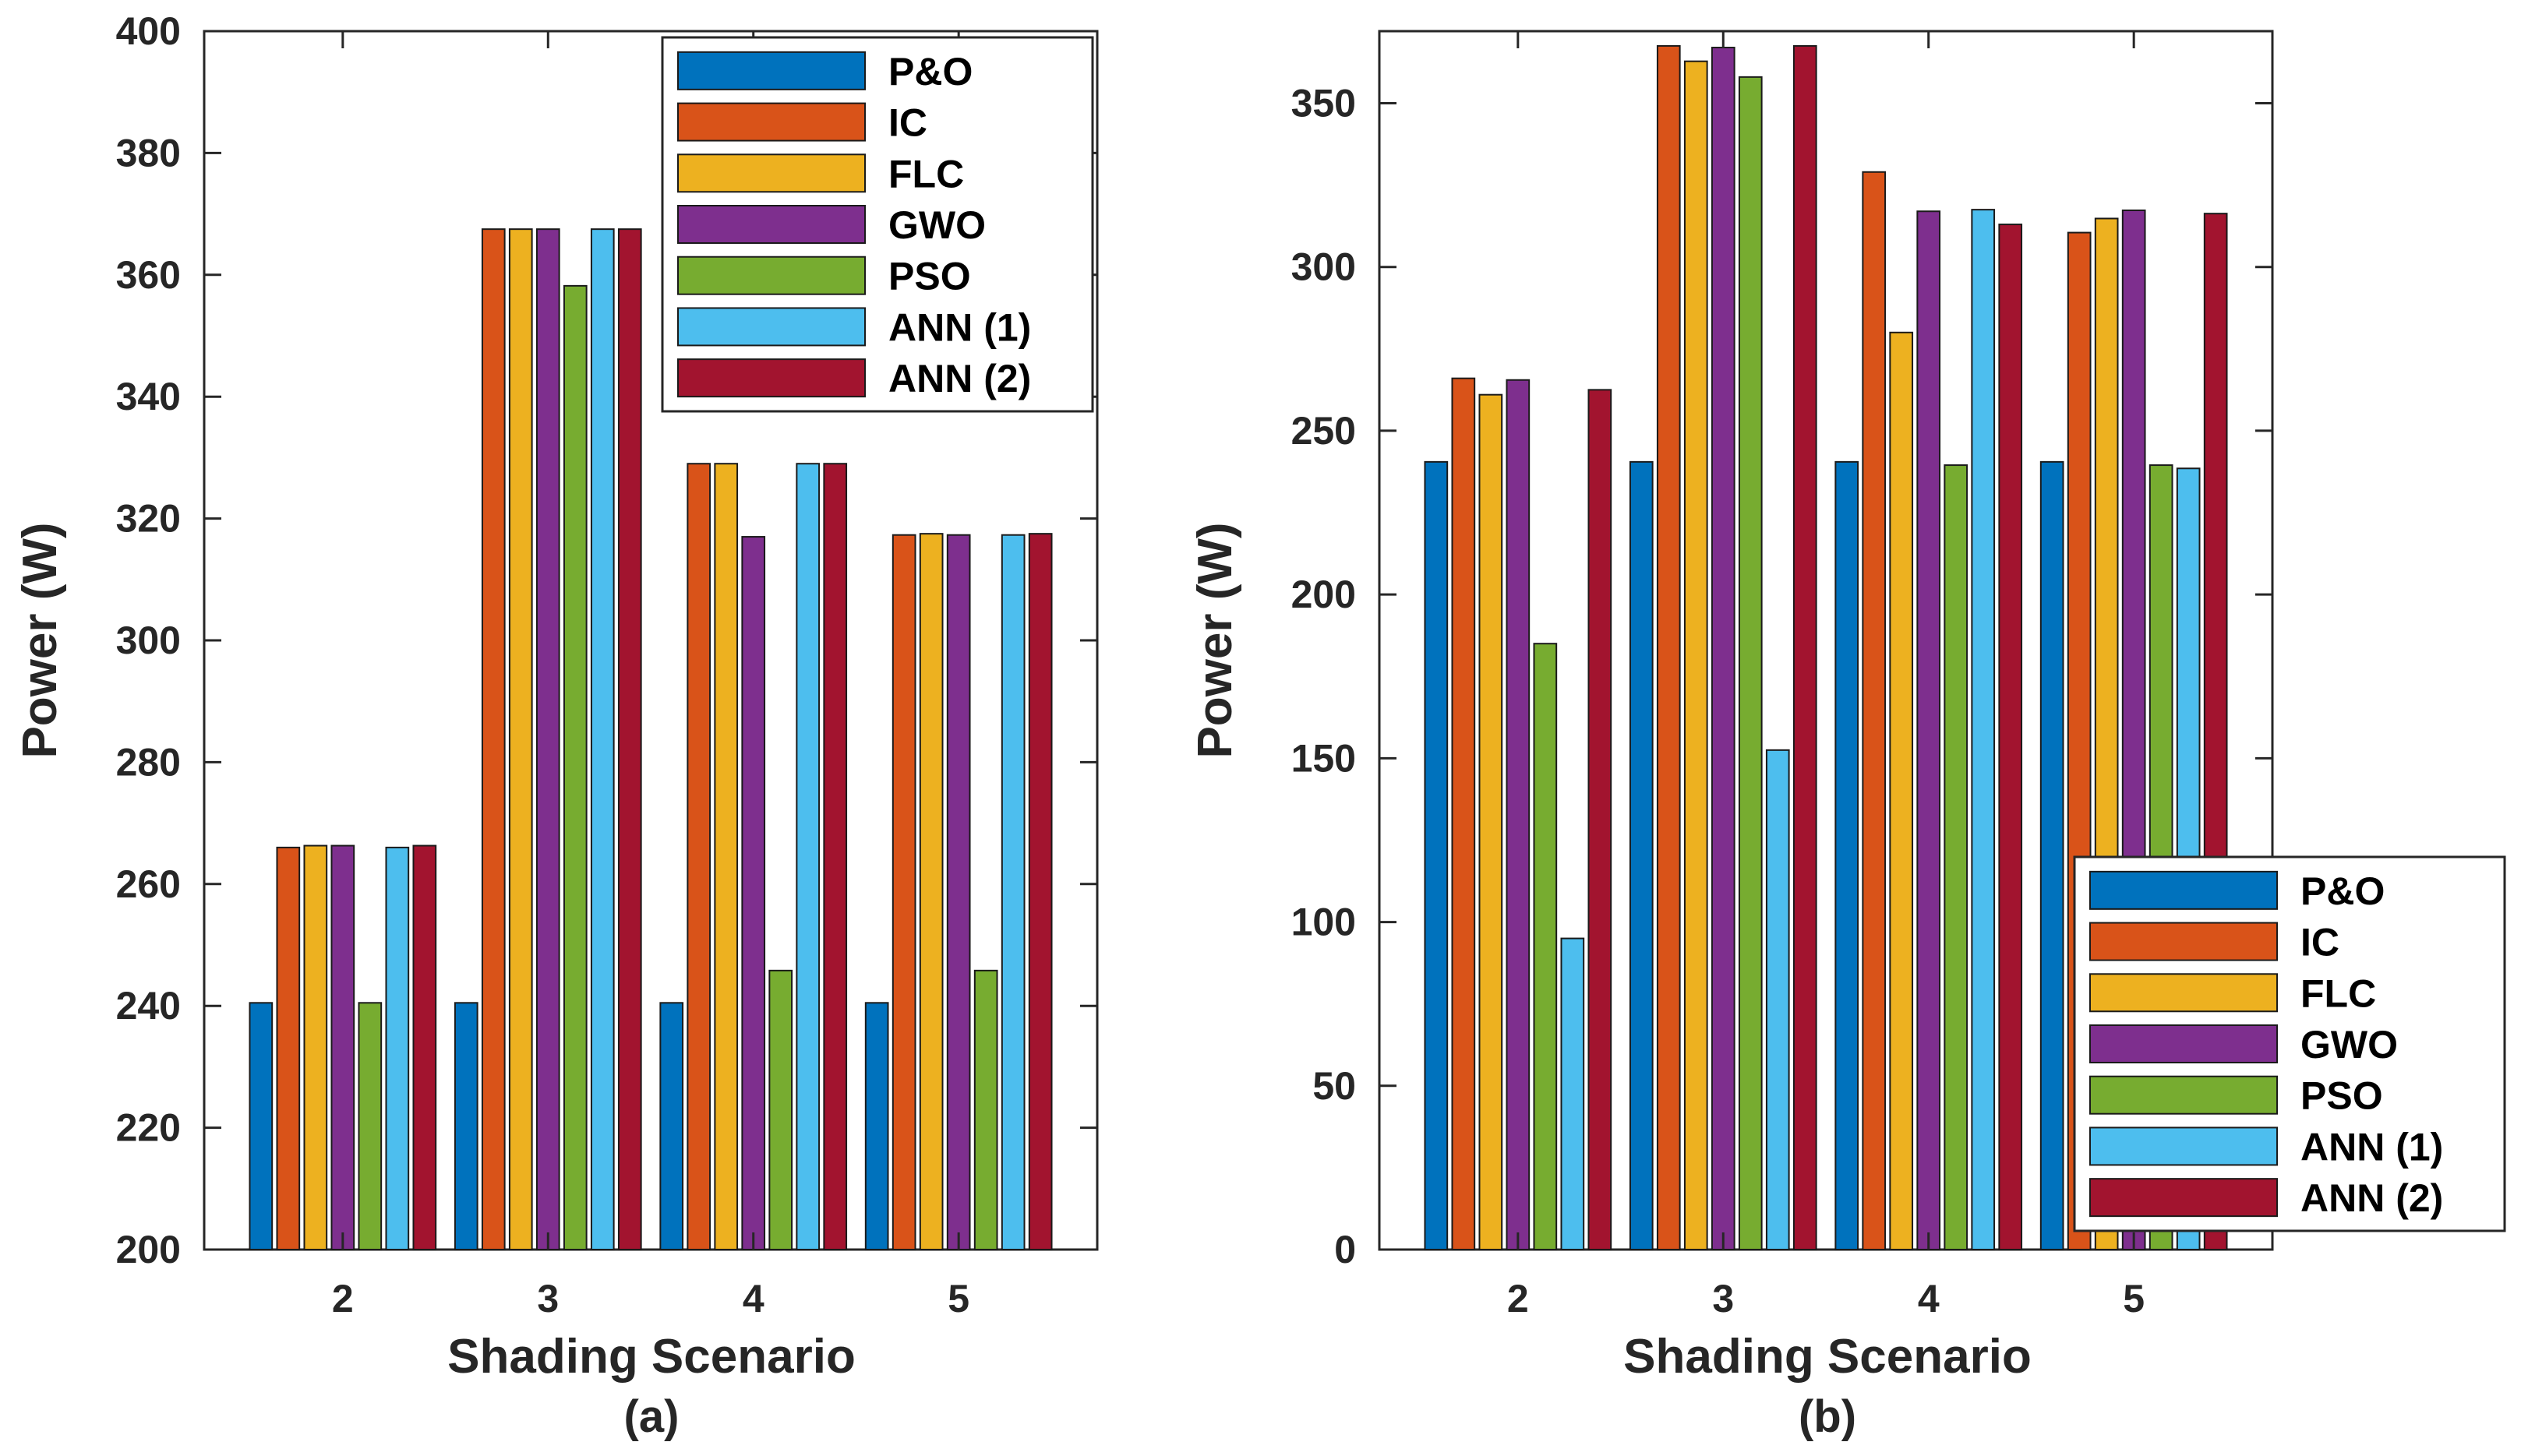 This screenshot has height=1456, width=2521. What do you see at coordinates (148, 275) in the screenshot?
I see `y-tick-label: 360` at bounding box center [148, 275].